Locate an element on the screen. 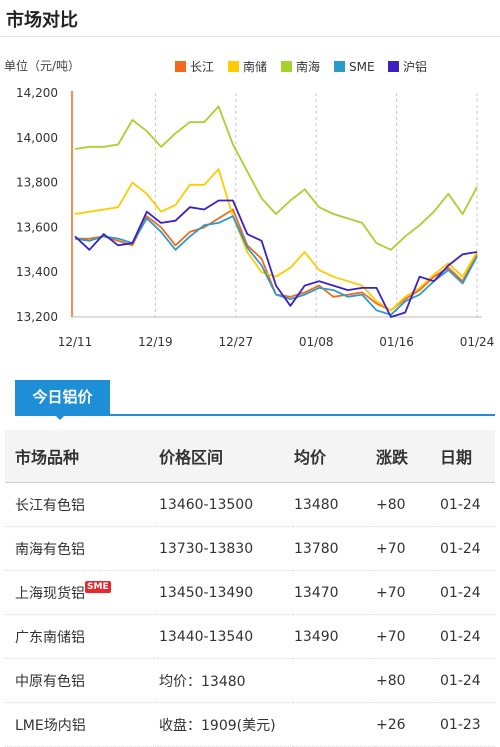  market-cell: 上海现货铝 SME is located at coordinates (81, 592).